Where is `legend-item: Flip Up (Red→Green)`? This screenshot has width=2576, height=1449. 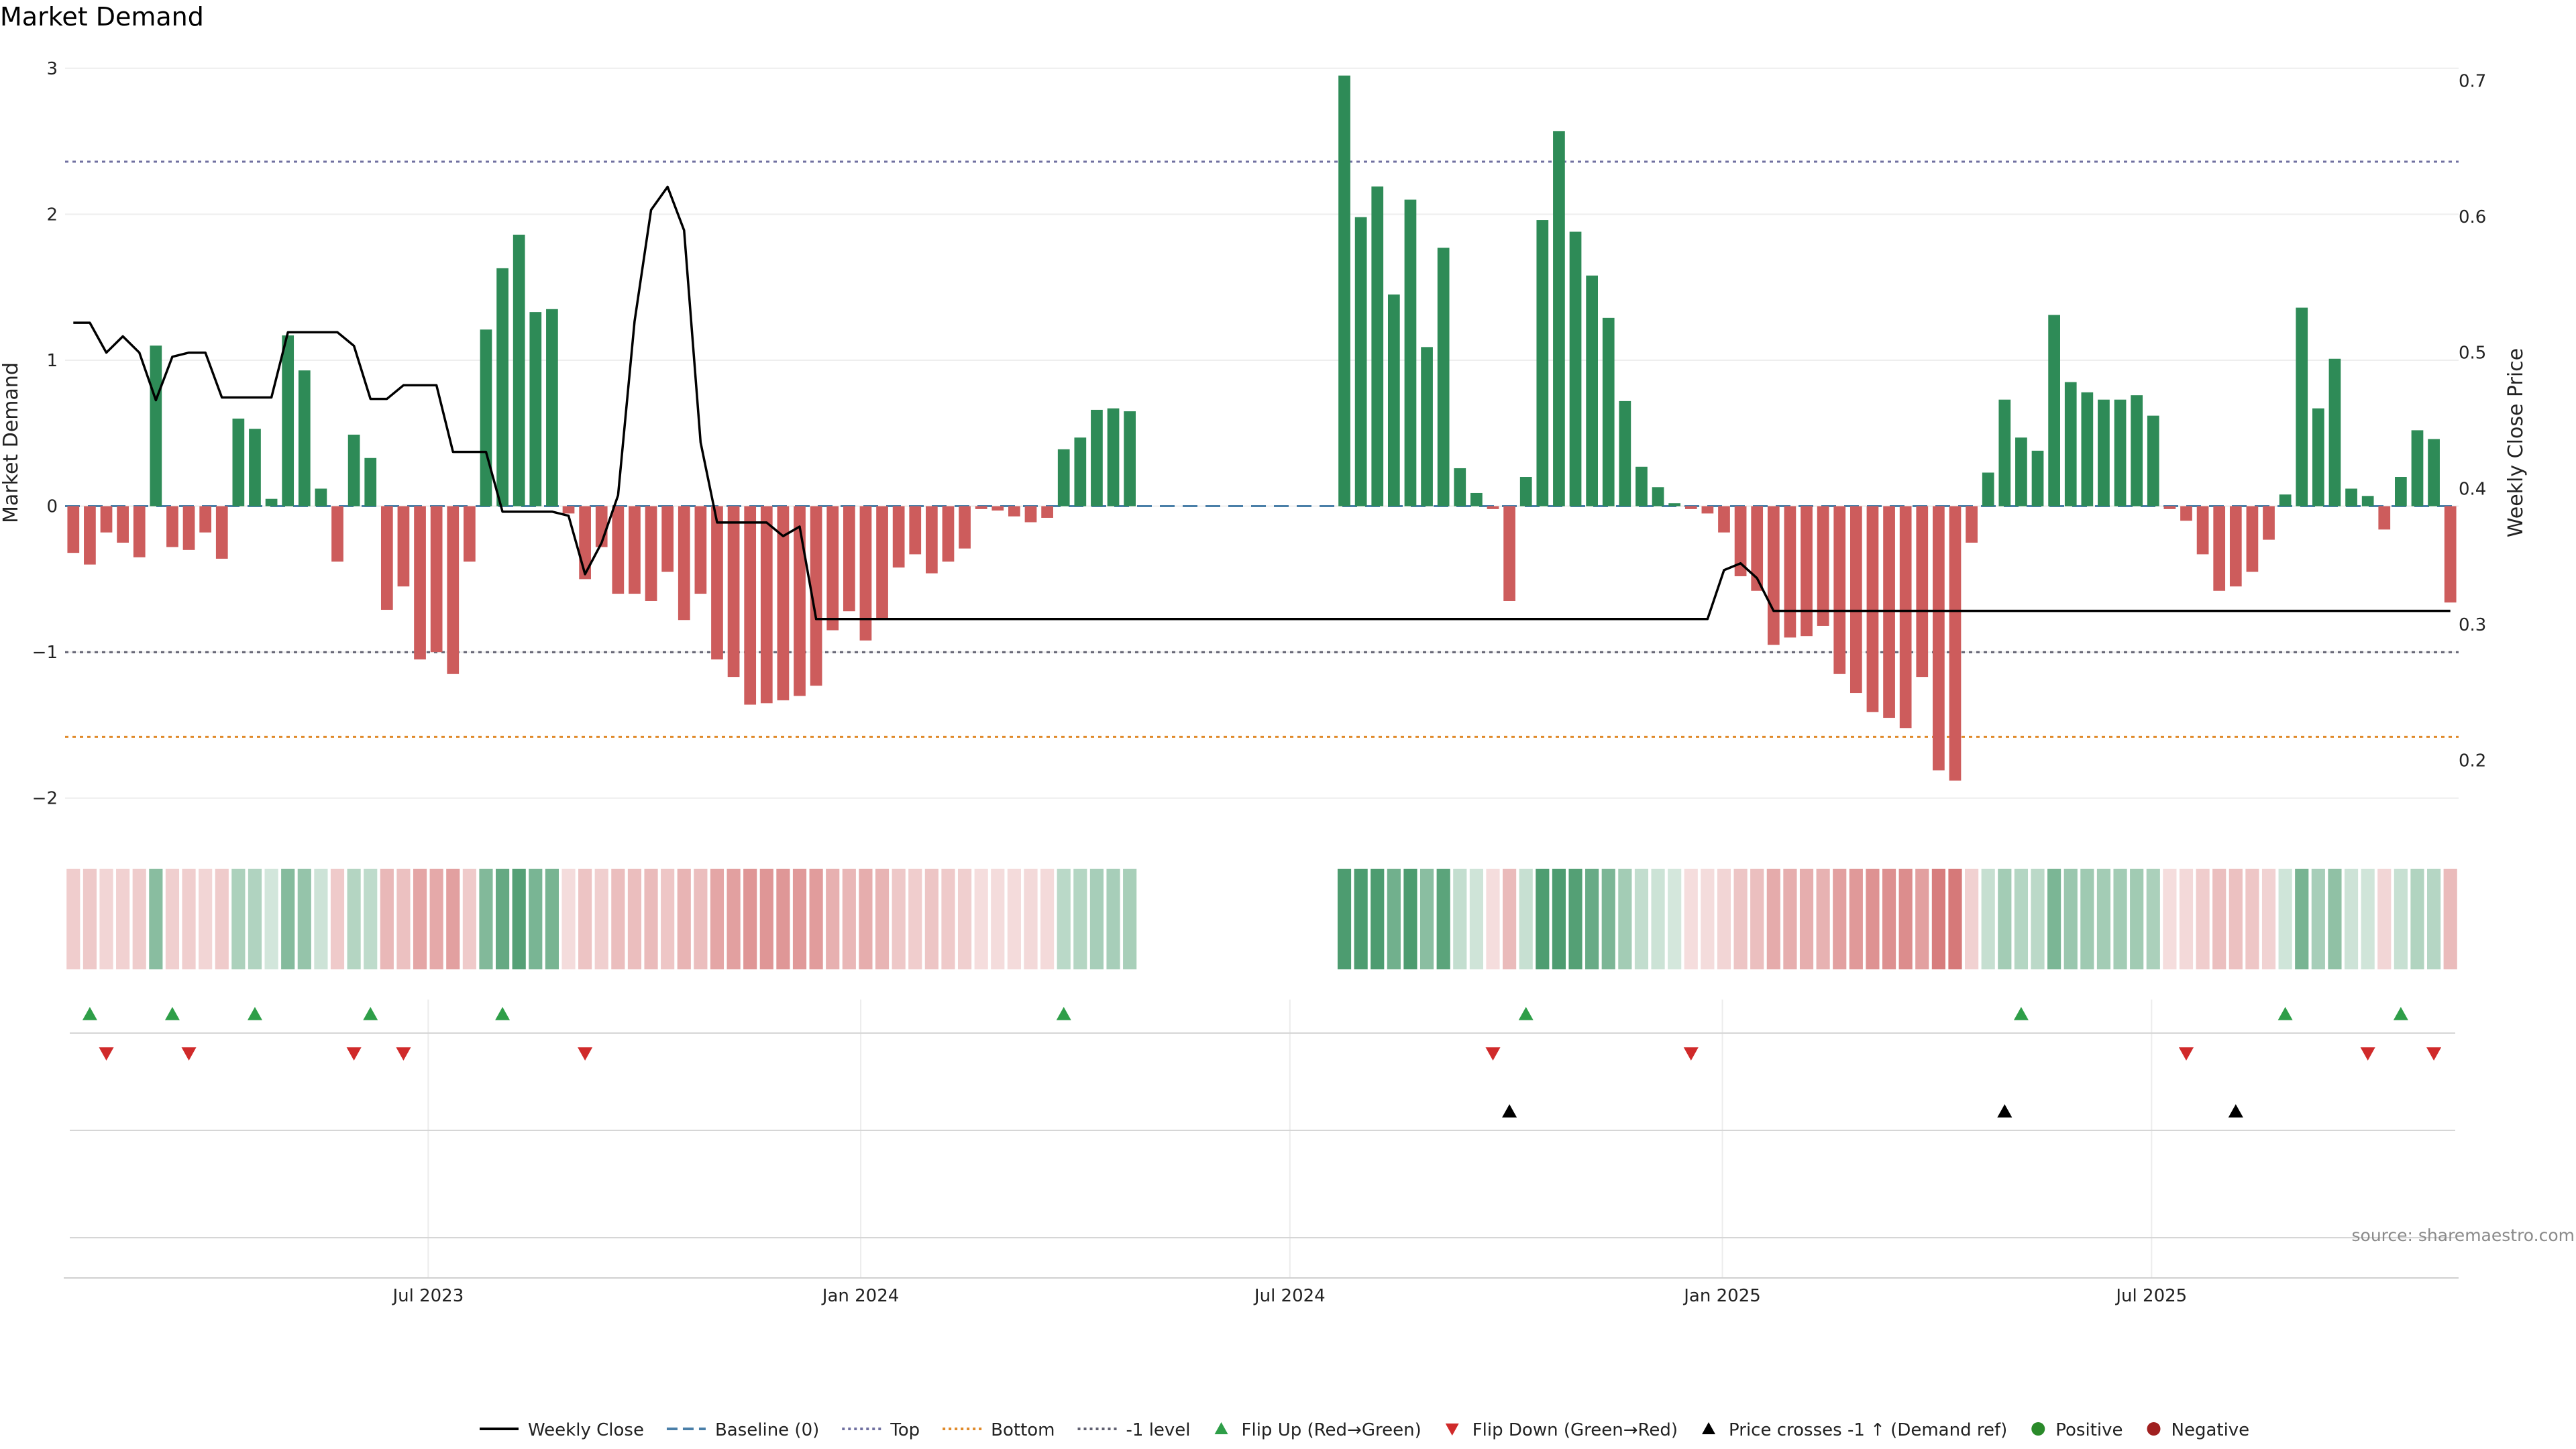
legend-item: Flip Up (Red→Green) is located at coordinates (1317, 1430).